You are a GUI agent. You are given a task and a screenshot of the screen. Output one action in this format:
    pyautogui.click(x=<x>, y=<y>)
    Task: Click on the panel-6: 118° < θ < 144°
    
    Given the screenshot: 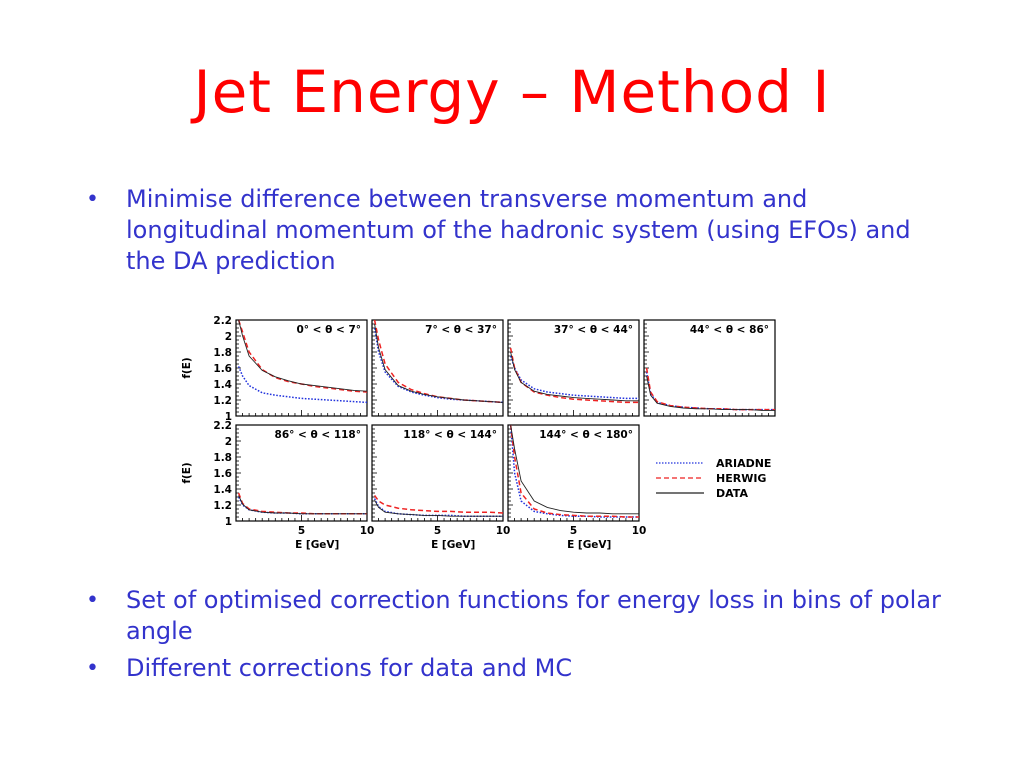 What is the action you would take?
    pyautogui.click(x=437, y=473)
    